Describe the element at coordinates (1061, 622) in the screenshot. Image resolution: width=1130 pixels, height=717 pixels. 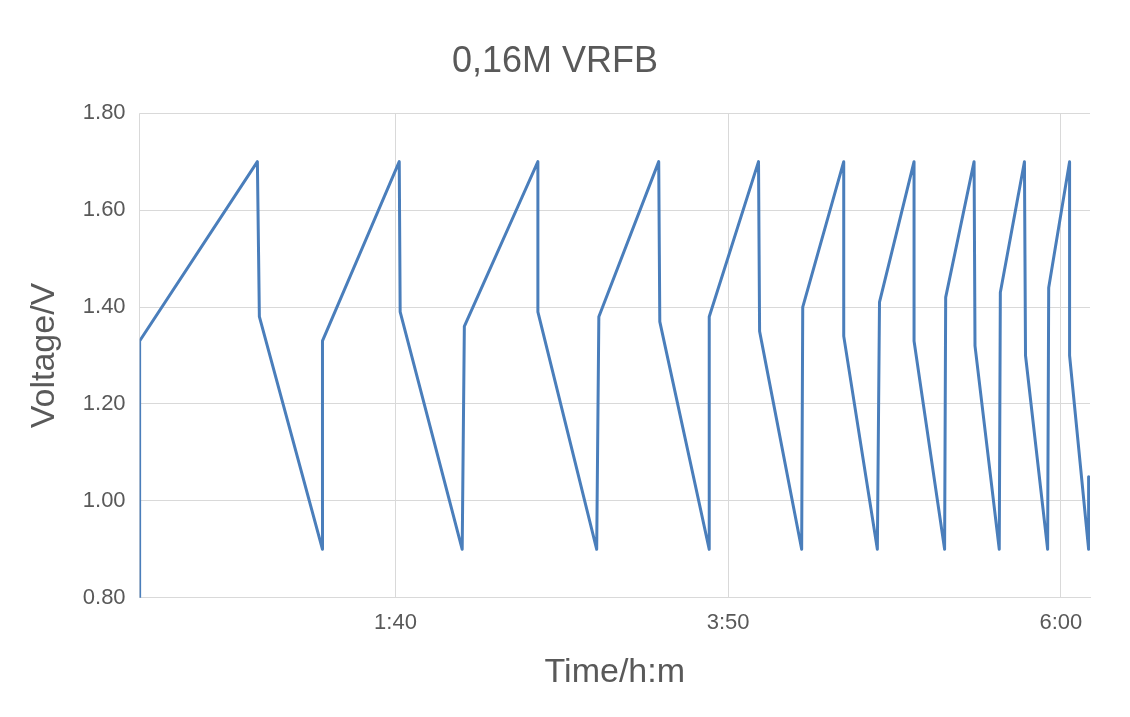
I see `x-tick-label: 6:00` at that location.